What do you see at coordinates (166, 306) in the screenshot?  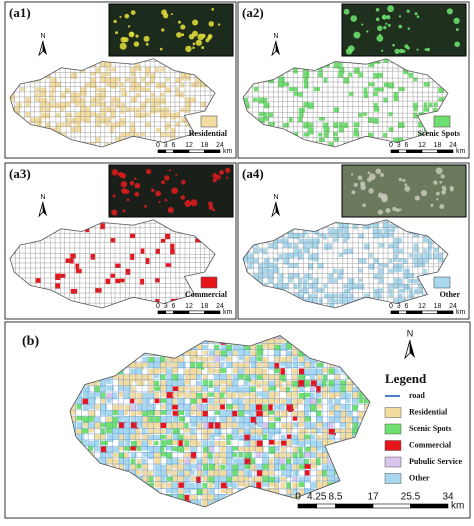 I see `scale-label: 3` at bounding box center [166, 306].